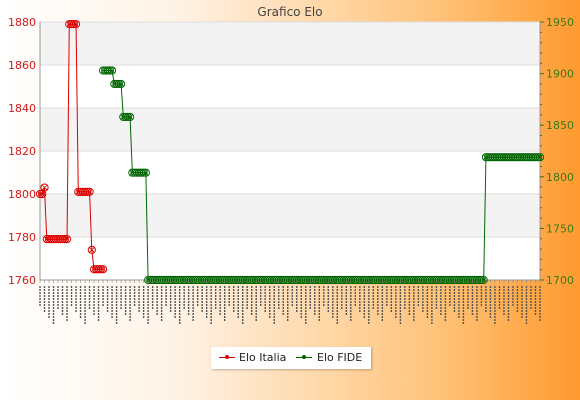 The image size is (580, 400). I want to click on right-tick-label: 1700, so click(560, 280).